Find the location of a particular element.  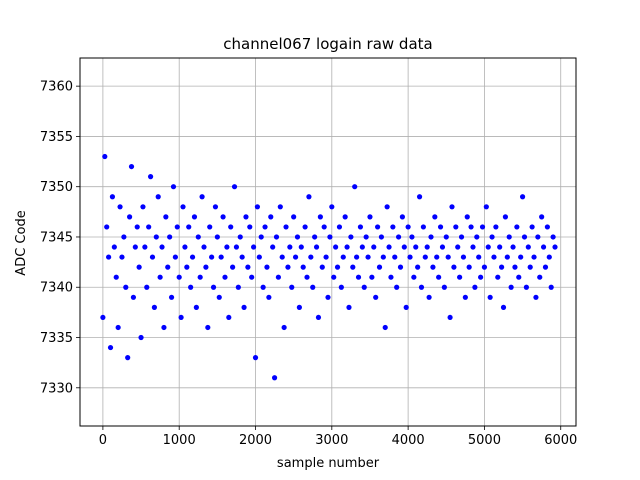

x-tick-label: 3000 is located at coordinates (331, 440).